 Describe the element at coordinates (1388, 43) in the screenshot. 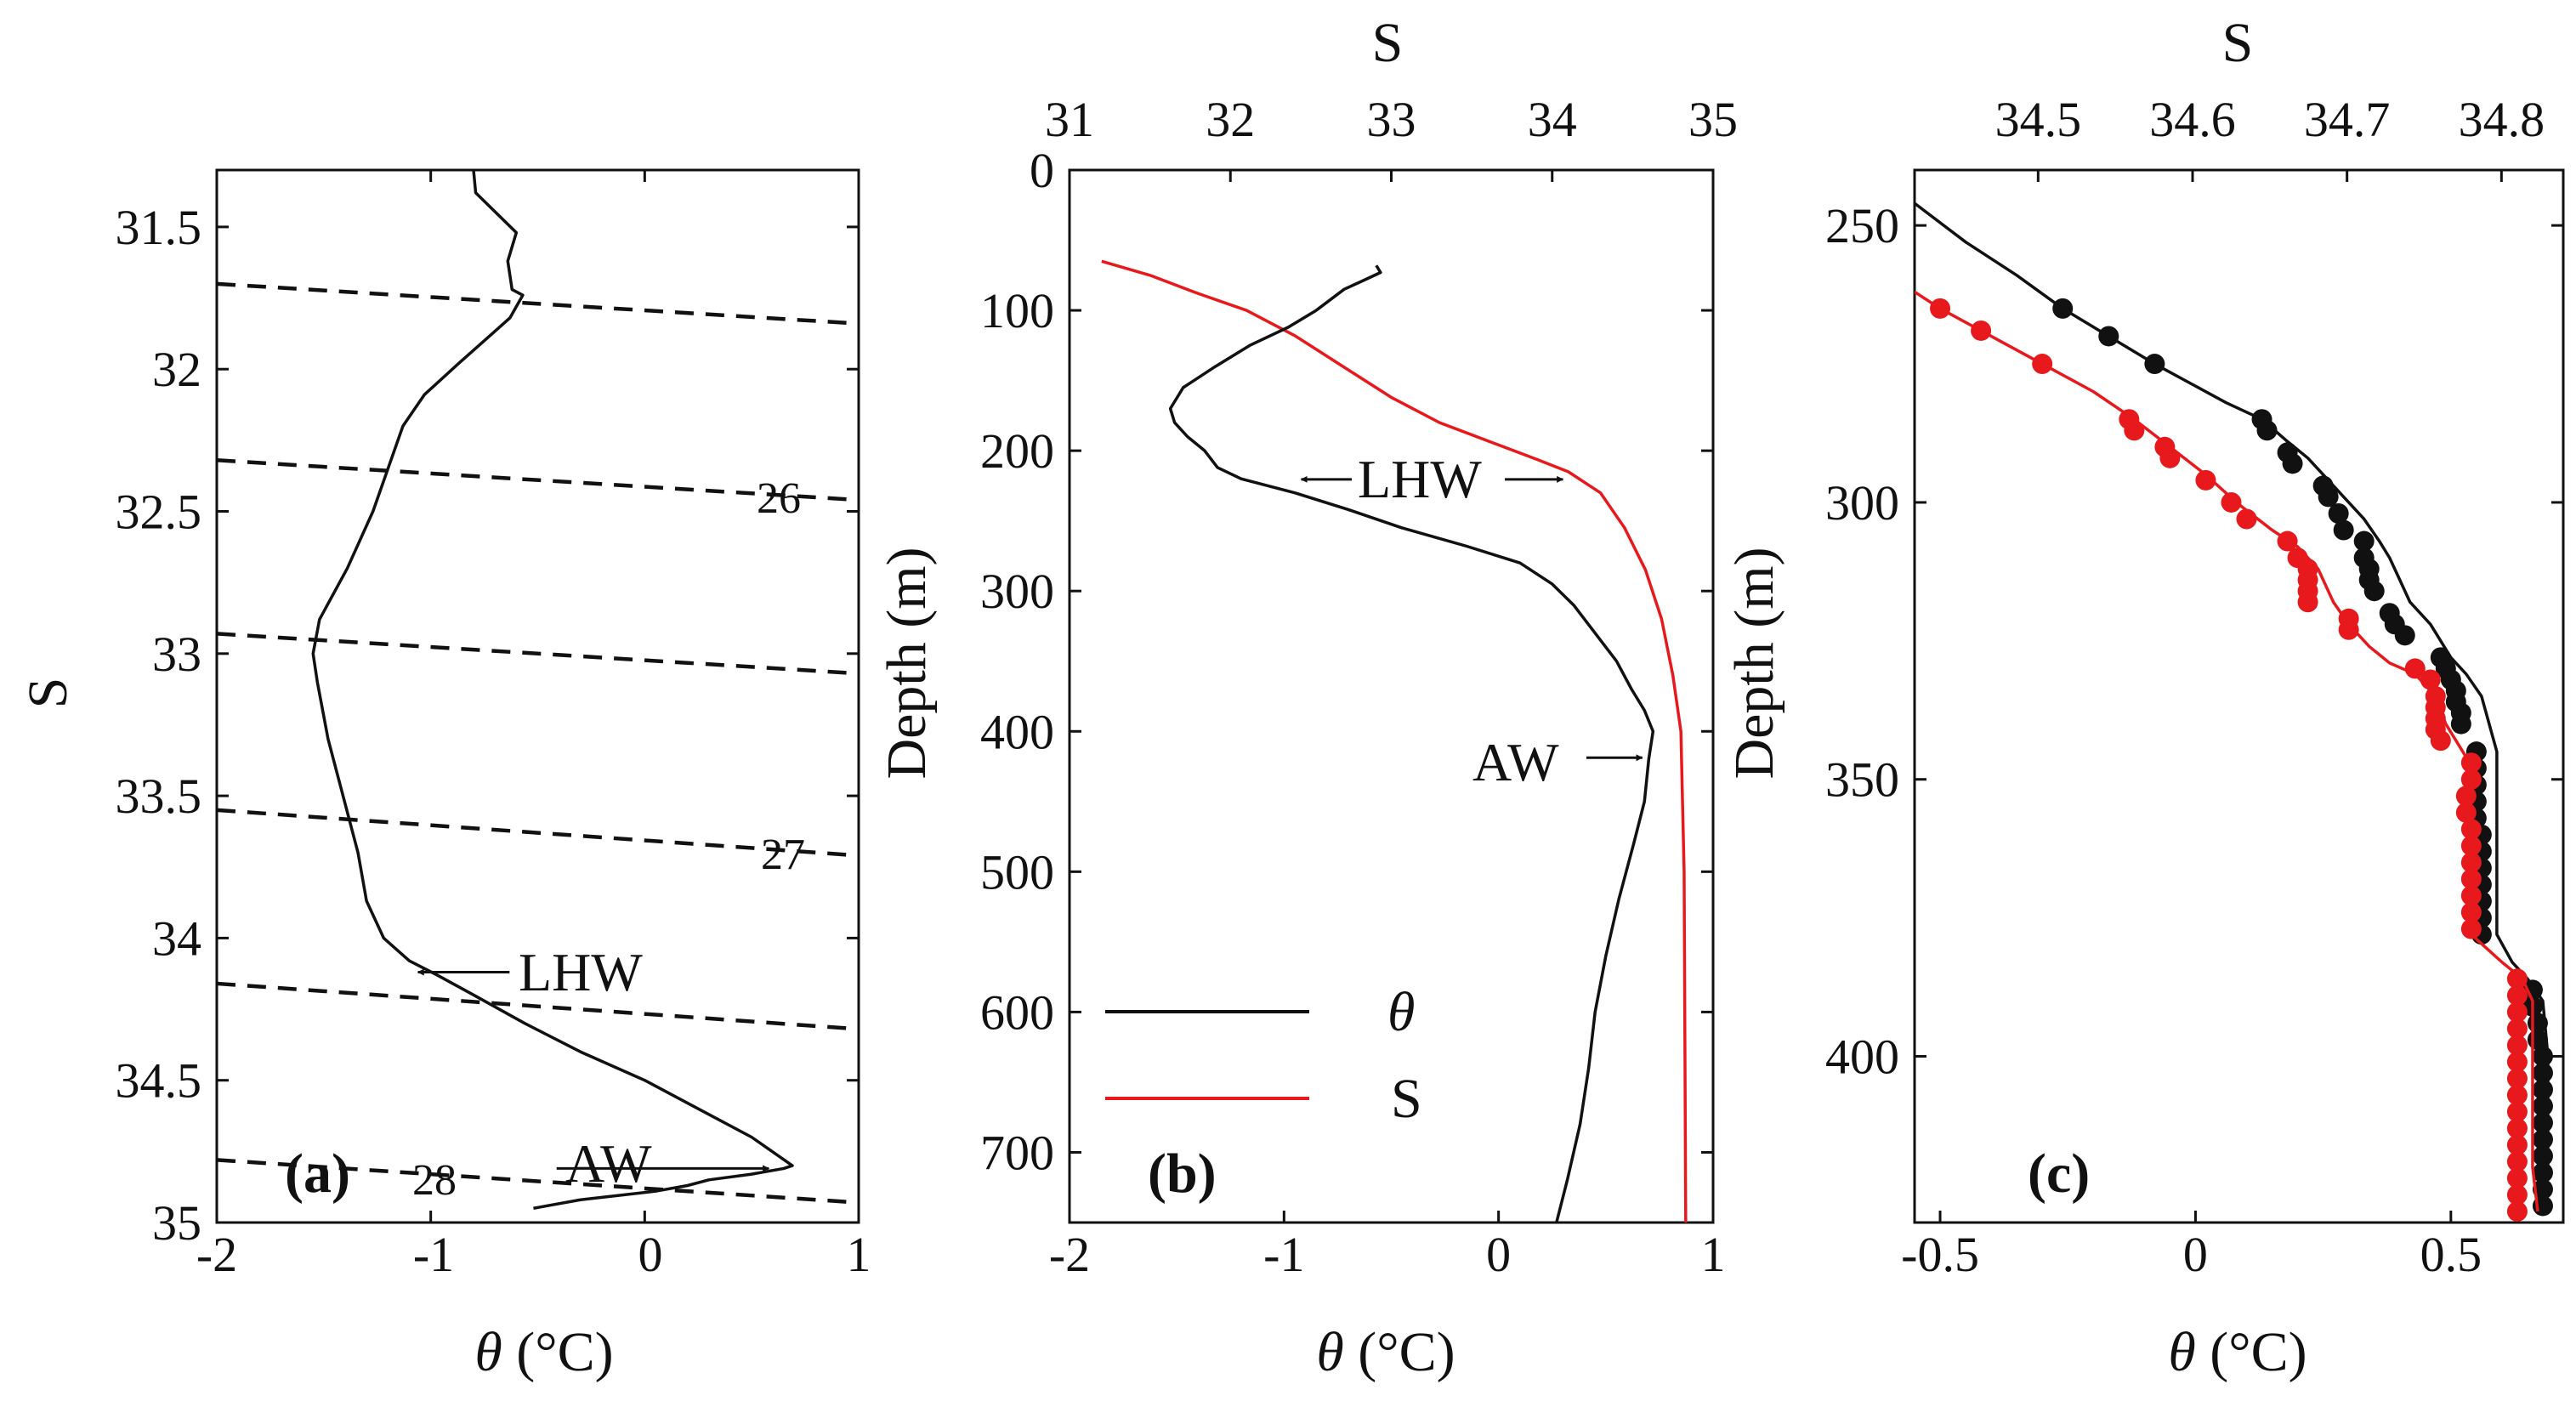

I see `panel-b-top-axis-label: S` at that location.